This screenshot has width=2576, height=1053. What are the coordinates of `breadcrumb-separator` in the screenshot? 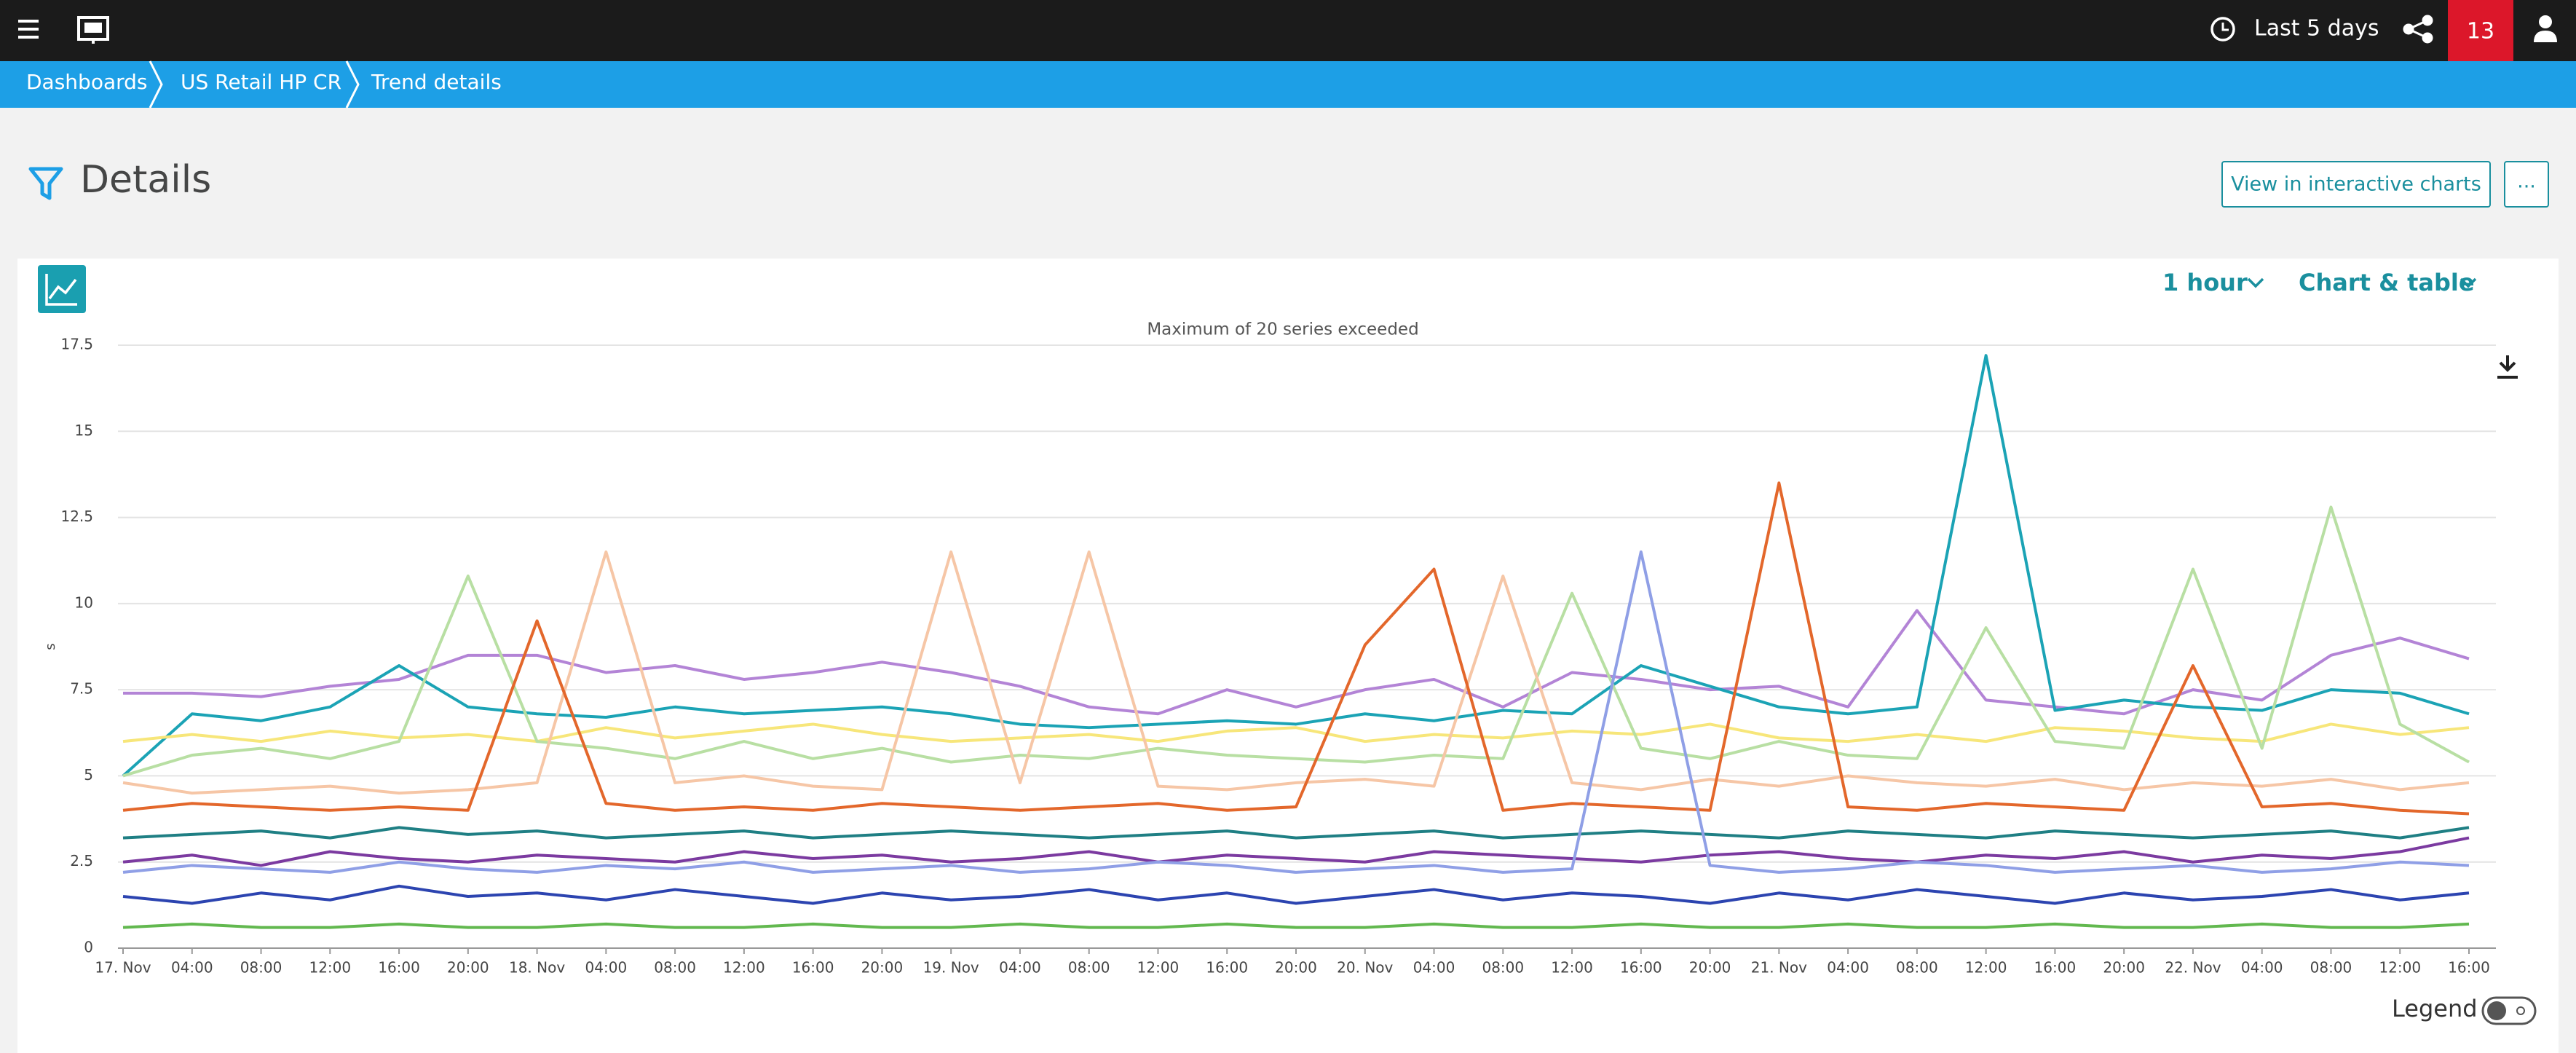 It's located at (255, 84).